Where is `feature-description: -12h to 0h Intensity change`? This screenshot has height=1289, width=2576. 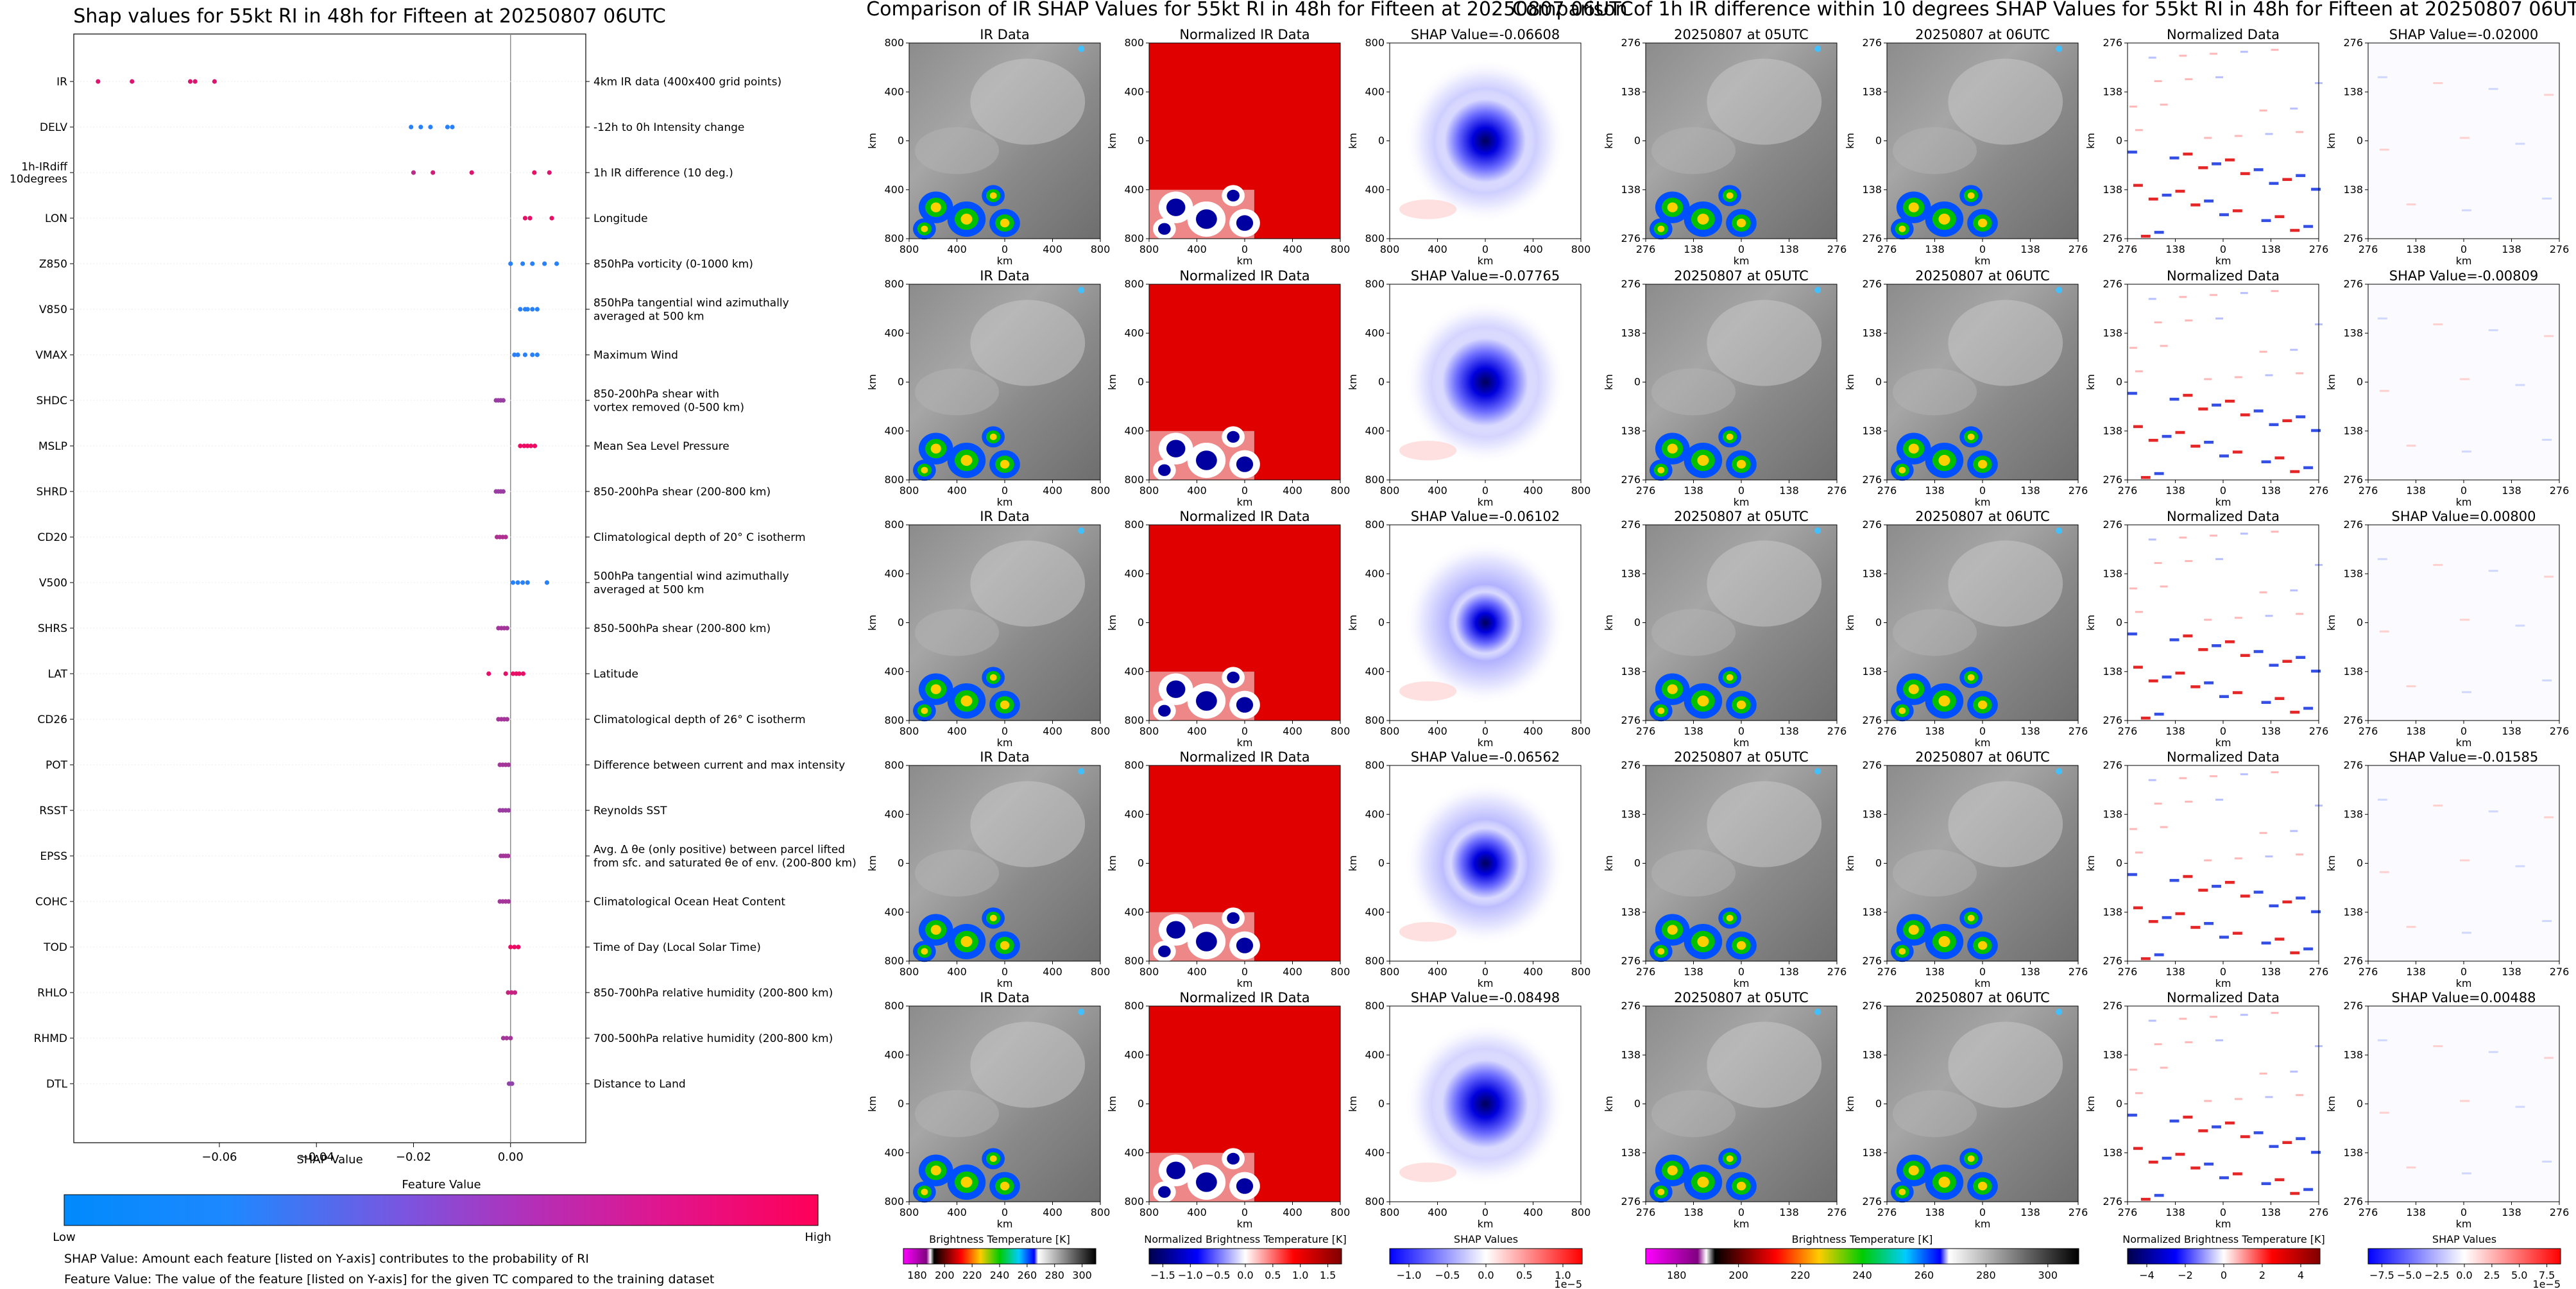 feature-description: -12h to 0h Intensity change is located at coordinates (668, 128).